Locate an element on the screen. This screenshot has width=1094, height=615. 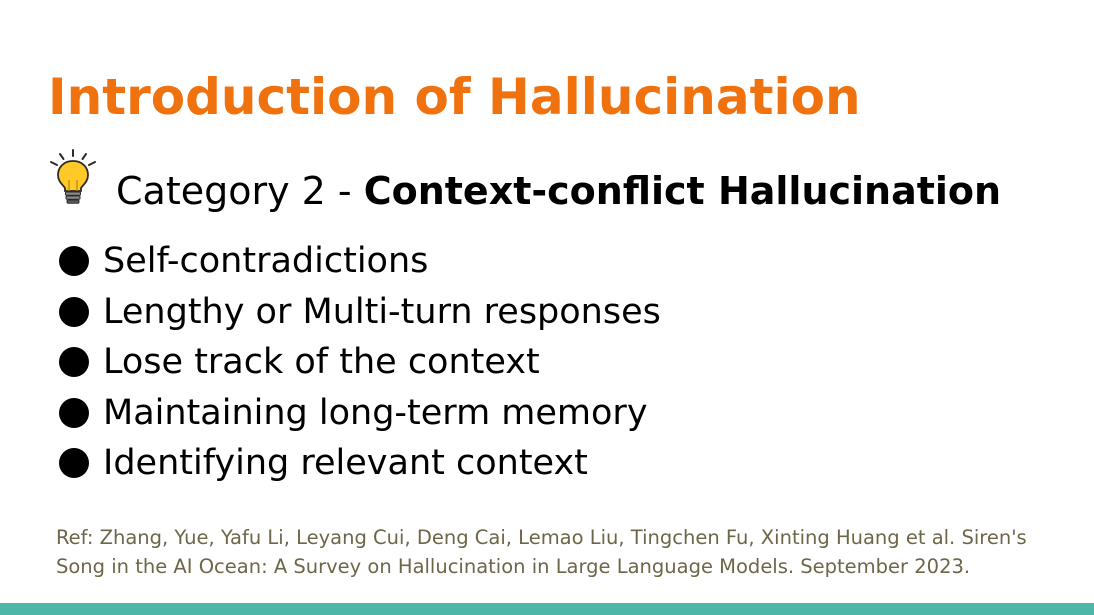
bullet-item: Self-contradictions is located at coordinates (358, 261).